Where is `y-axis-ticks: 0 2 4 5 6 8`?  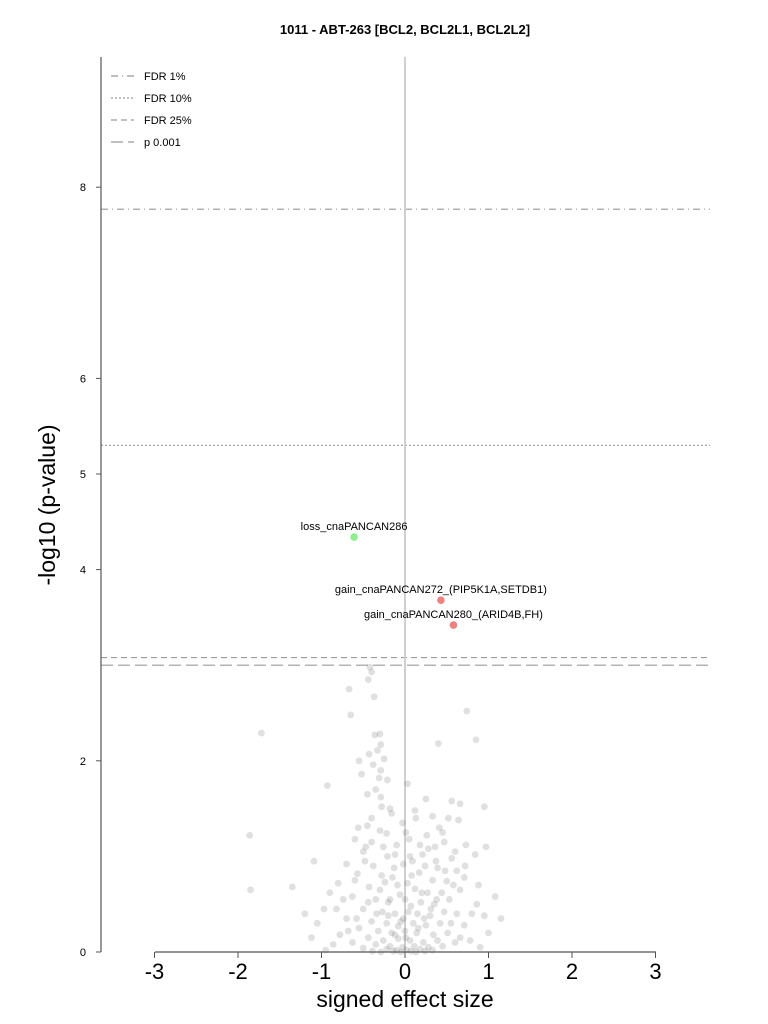 y-axis-ticks: 0 2 4 5 6 8 is located at coordinates (90, 570).